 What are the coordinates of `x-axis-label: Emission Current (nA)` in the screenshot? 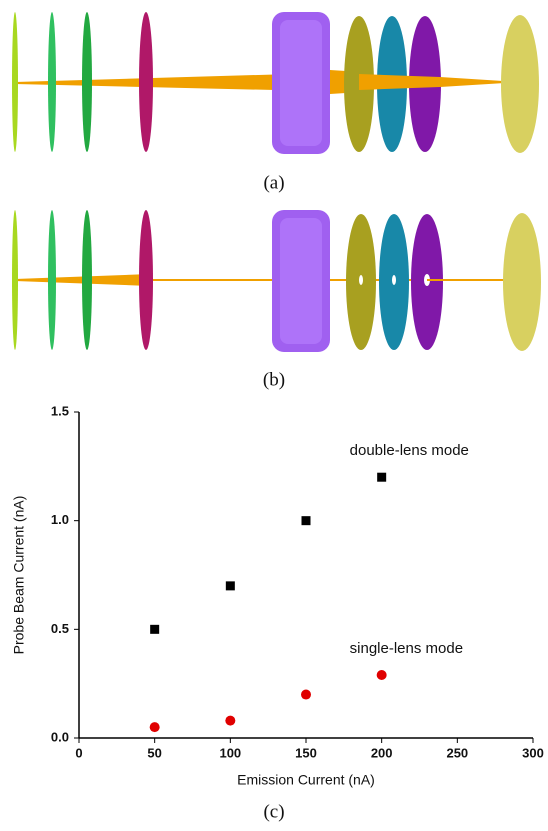 It's located at (306, 780).